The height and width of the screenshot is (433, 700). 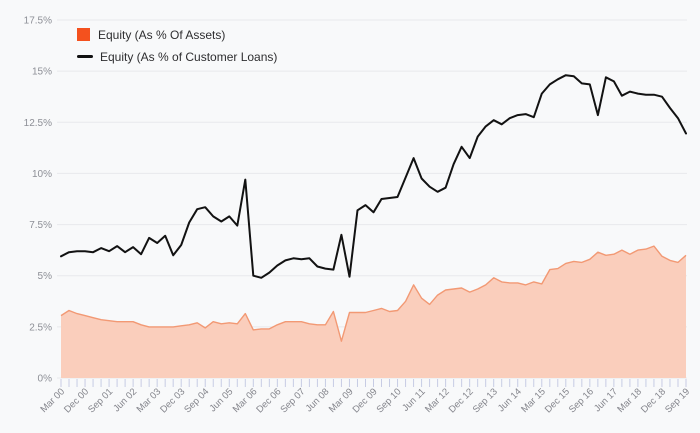 I want to click on x-axis-tick-label: Mar 15, so click(x=533, y=400).